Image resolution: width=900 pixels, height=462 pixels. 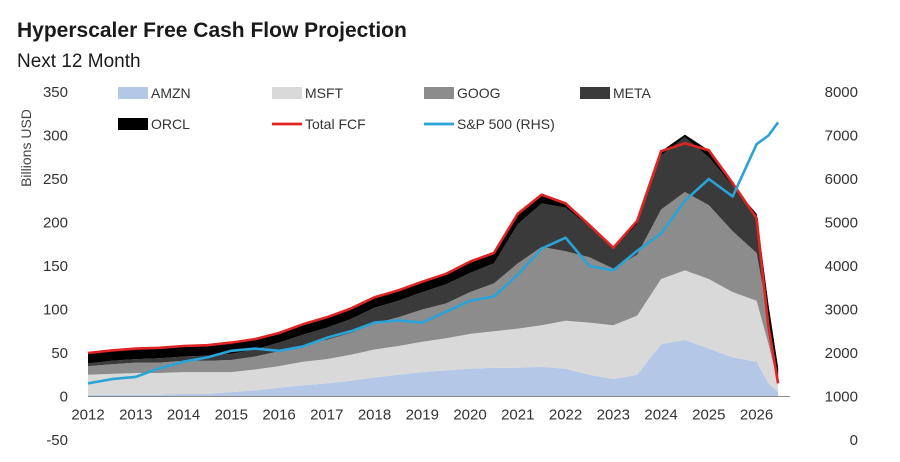 I want to click on y2-tick-label: 0, so click(x=854, y=440).